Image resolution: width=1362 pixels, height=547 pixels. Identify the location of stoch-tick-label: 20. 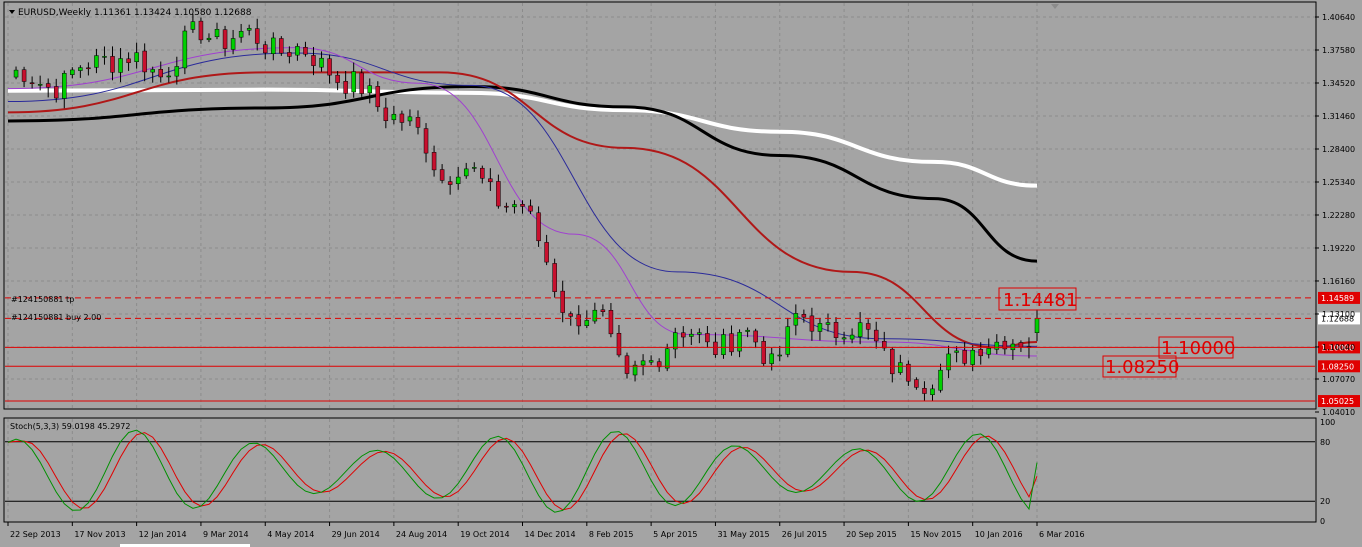
(1325, 501).